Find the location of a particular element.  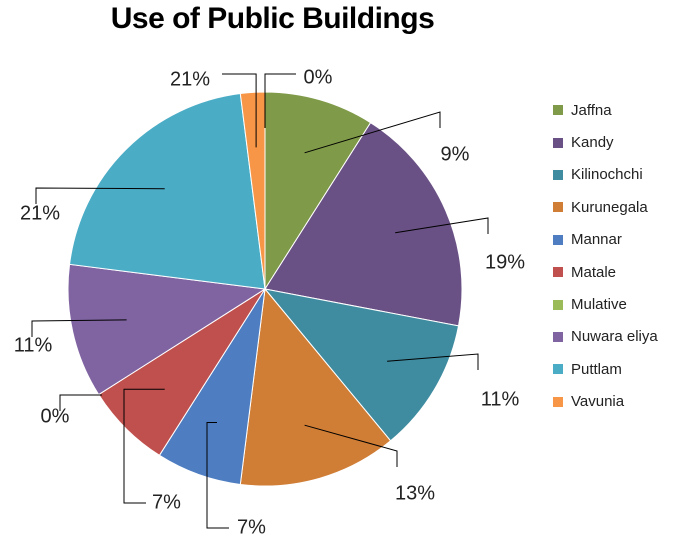

legend-item-puttlam: Puttlam is located at coordinates (615, 369).